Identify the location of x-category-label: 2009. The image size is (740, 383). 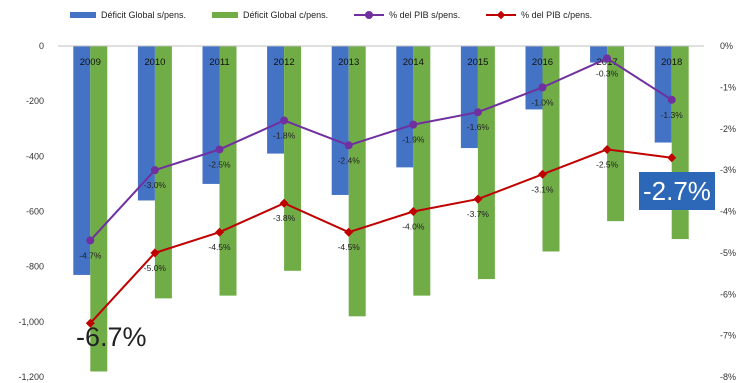
(90, 62).